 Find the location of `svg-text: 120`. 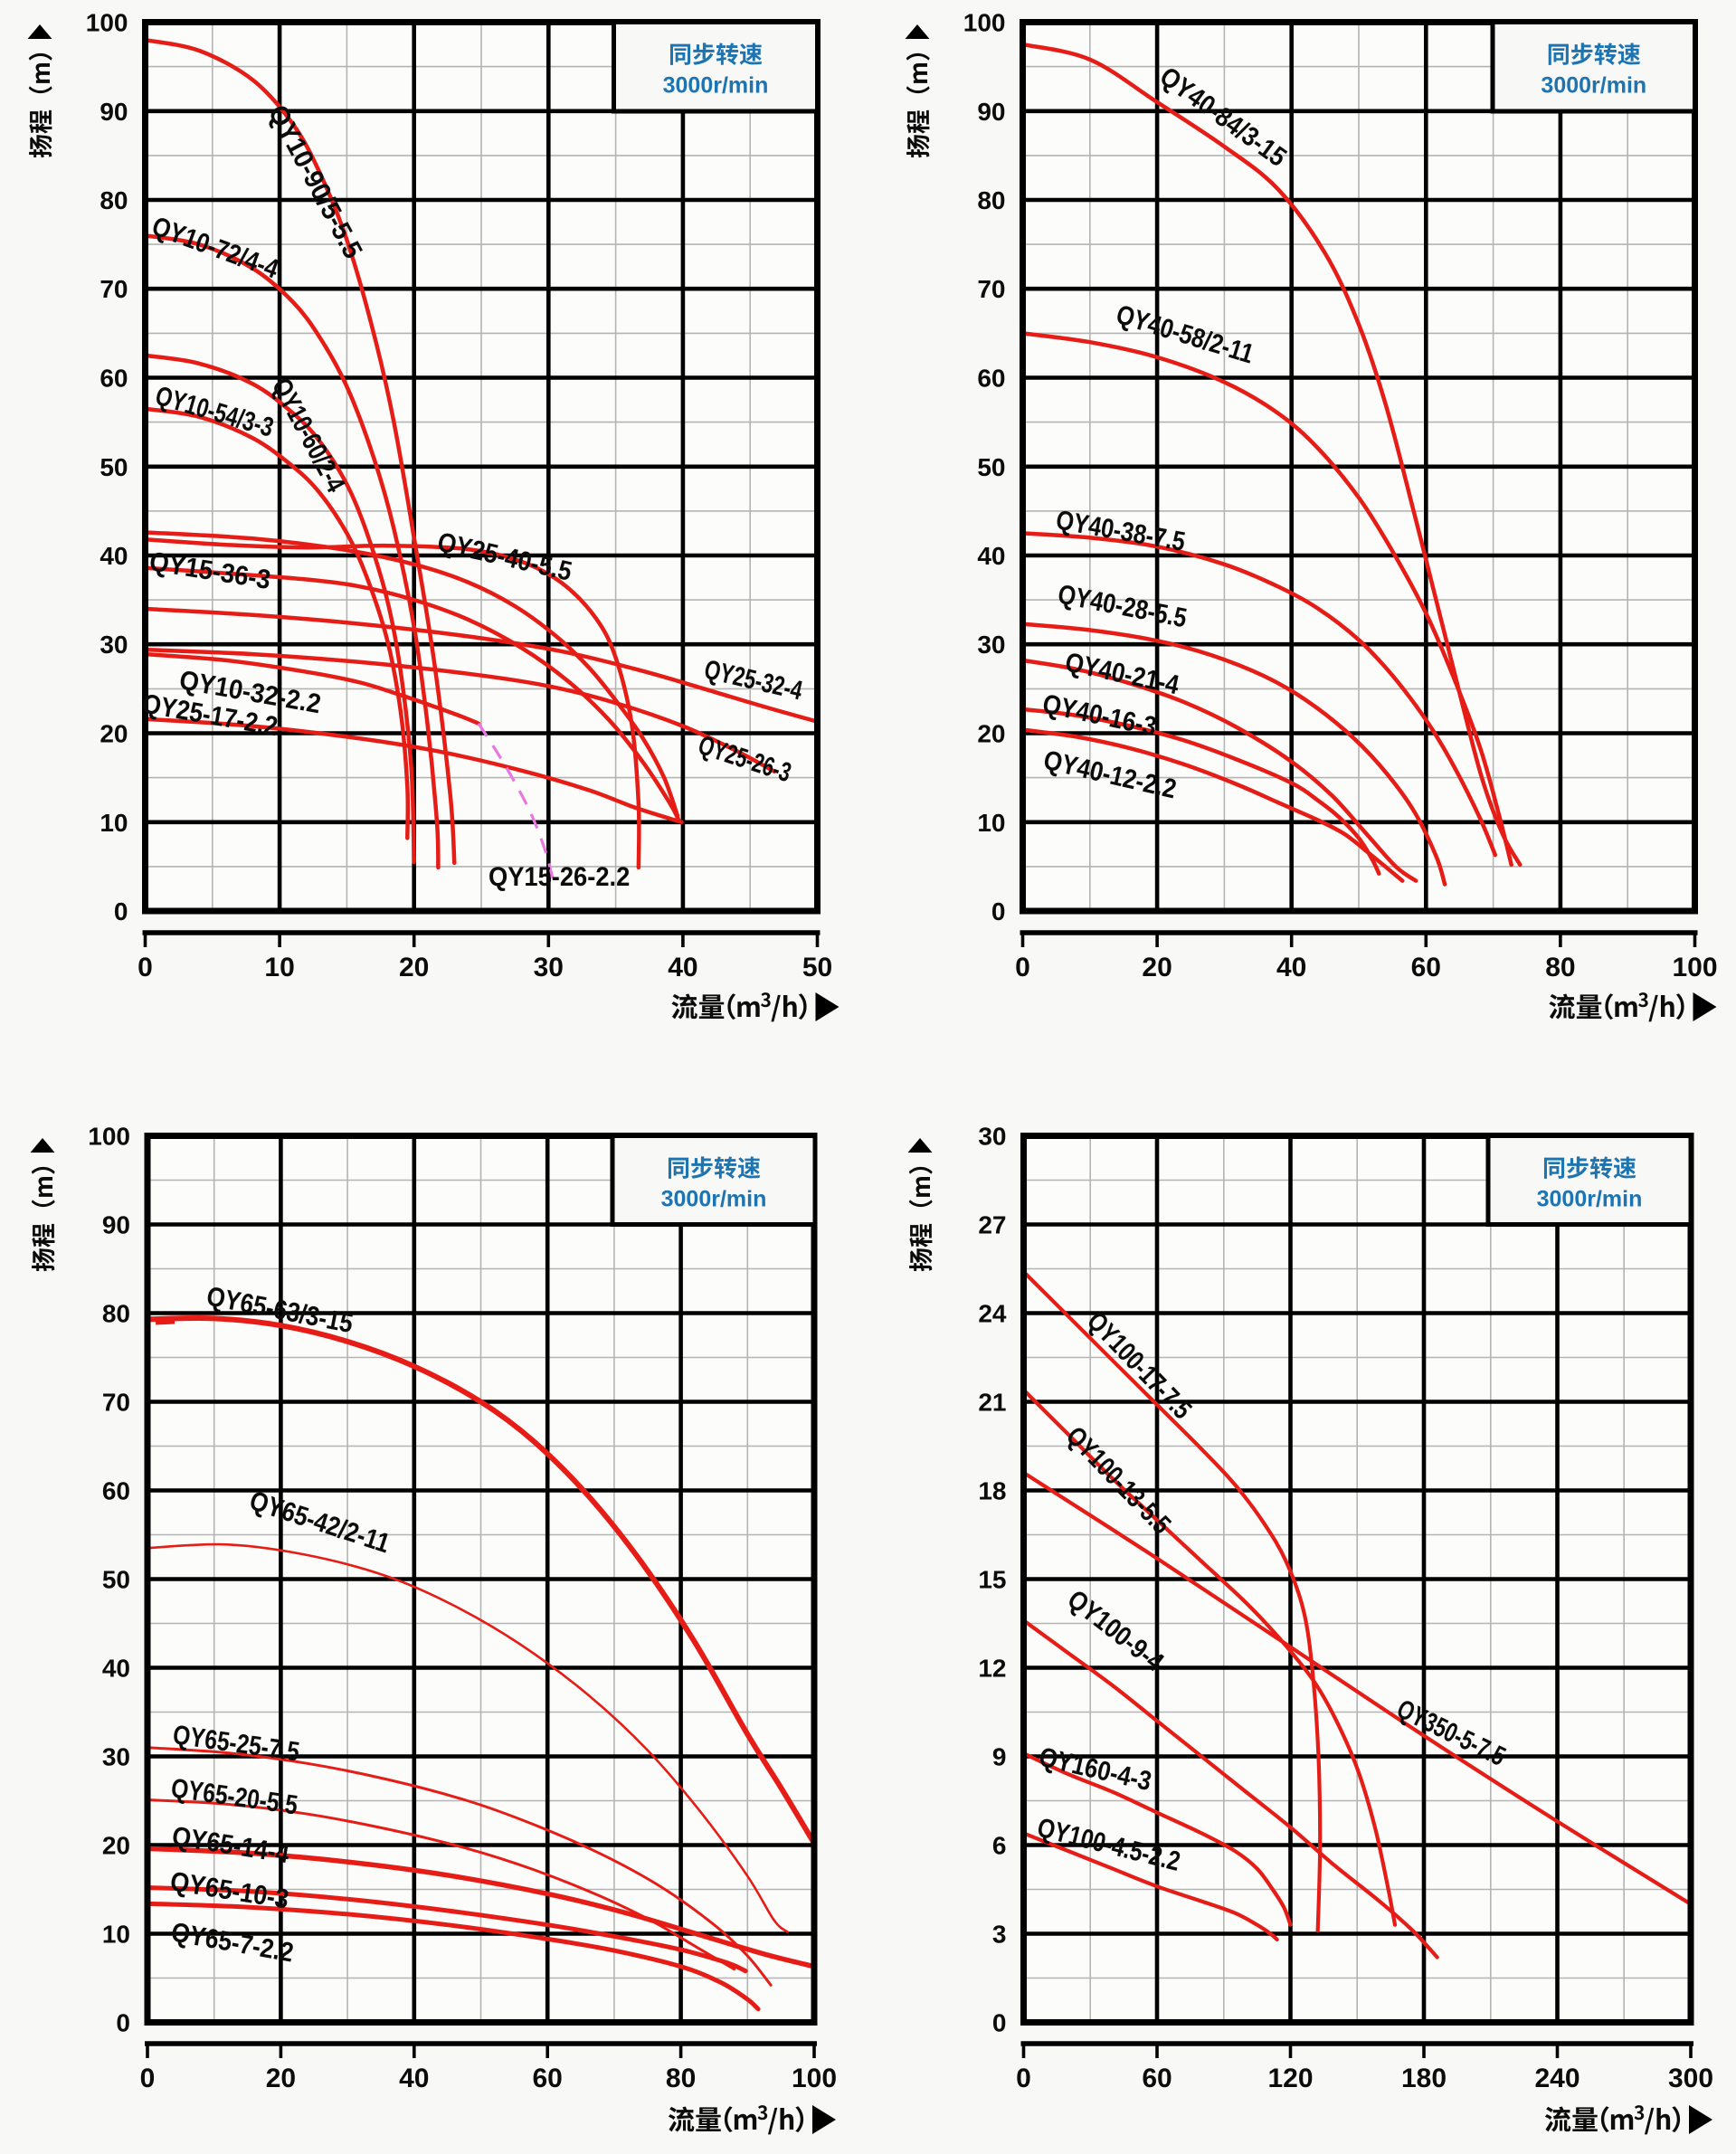

svg-text: 120 is located at coordinates (1290, 2078).